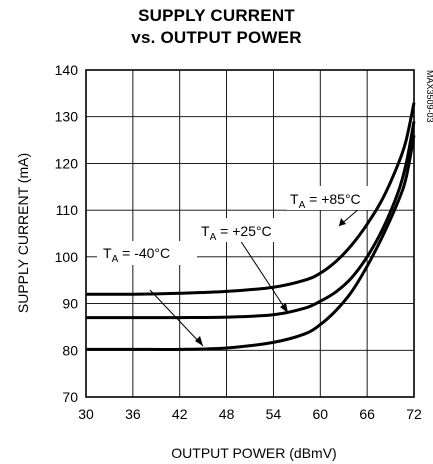 The image size is (433, 464). Describe the element at coordinates (67, 117) in the screenshot. I see `y-tick-label: 130` at that location.